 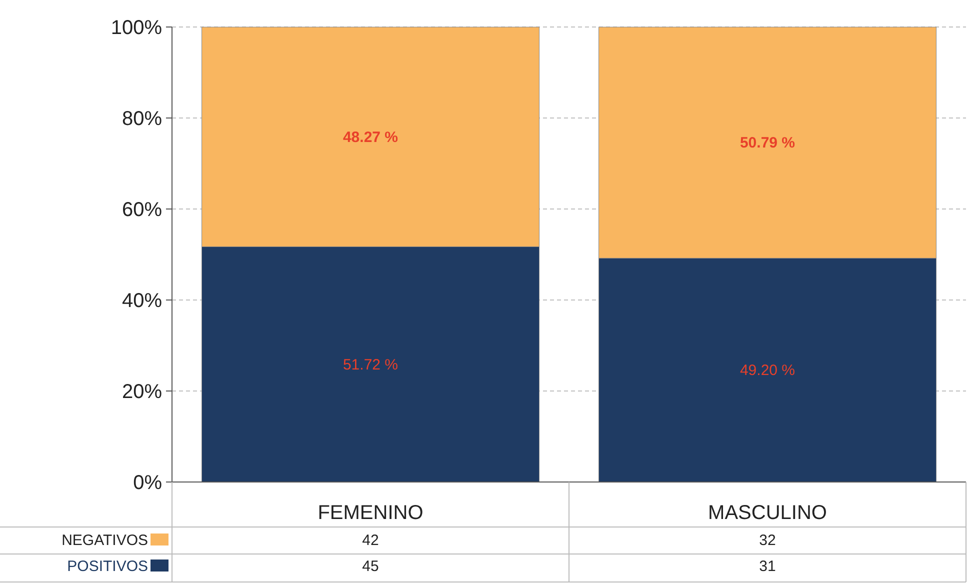 What do you see at coordinates (142, 210) in the screenshot?
I see `y-tick-label: 60%` at bounding box center [142, 210].